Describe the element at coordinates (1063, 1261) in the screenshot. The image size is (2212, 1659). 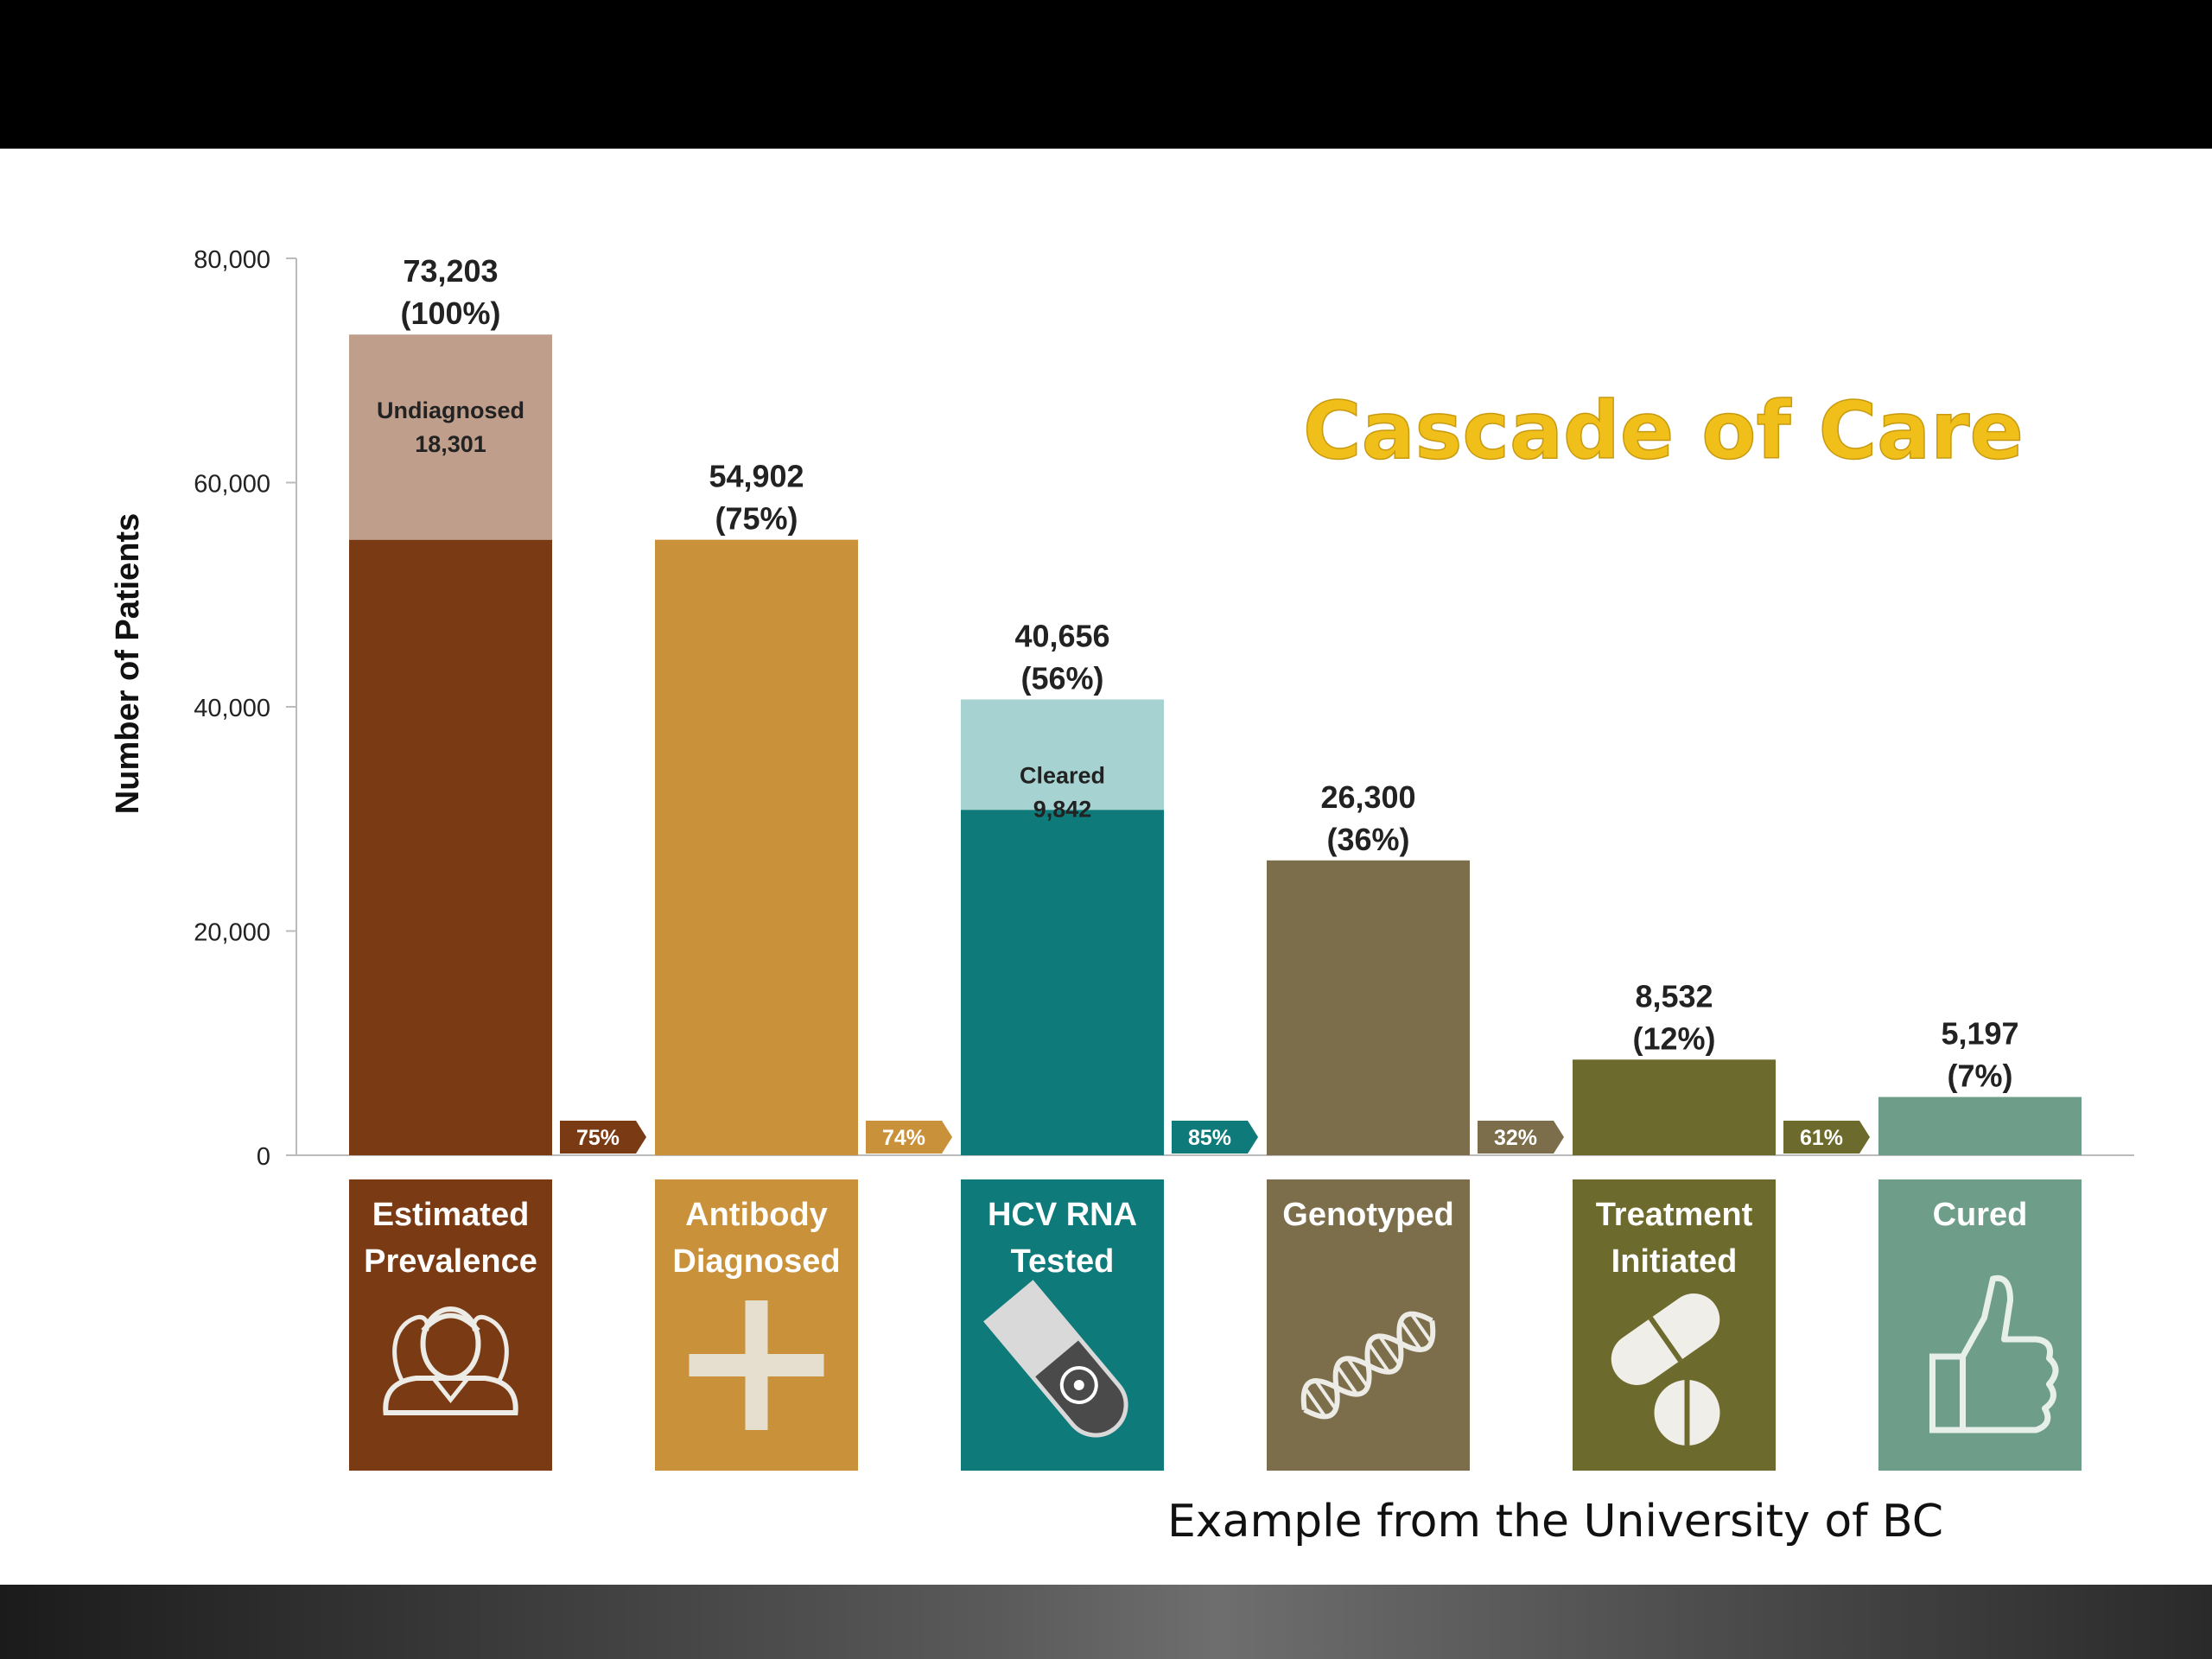
I see `category-label: Tested` at that location.